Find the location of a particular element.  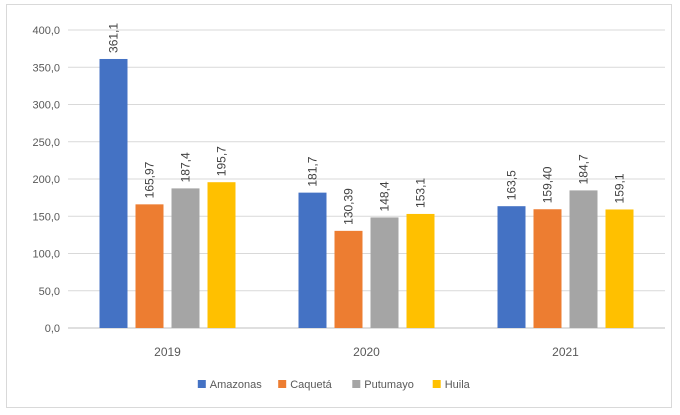

data-label: 159,1 is located at coordinates (620, 188).